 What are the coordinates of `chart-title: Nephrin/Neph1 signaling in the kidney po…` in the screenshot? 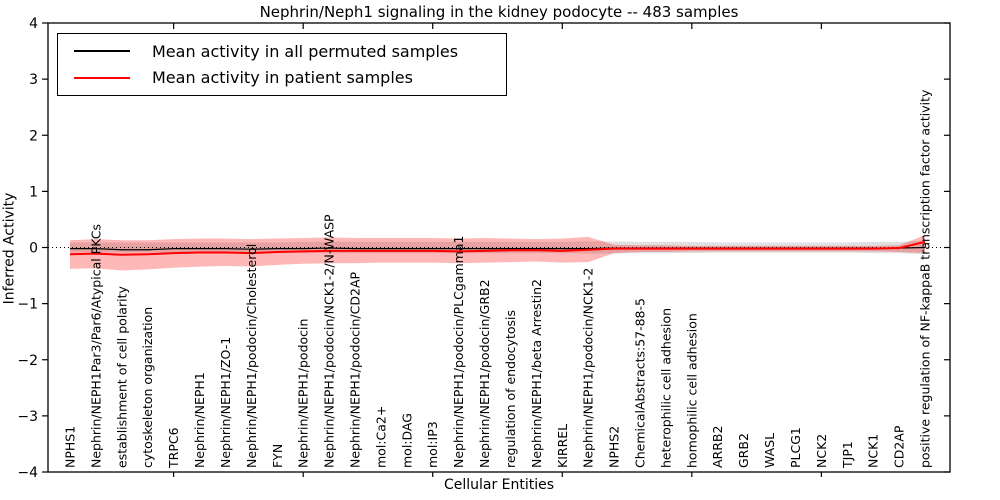 It's located at (499, 12).